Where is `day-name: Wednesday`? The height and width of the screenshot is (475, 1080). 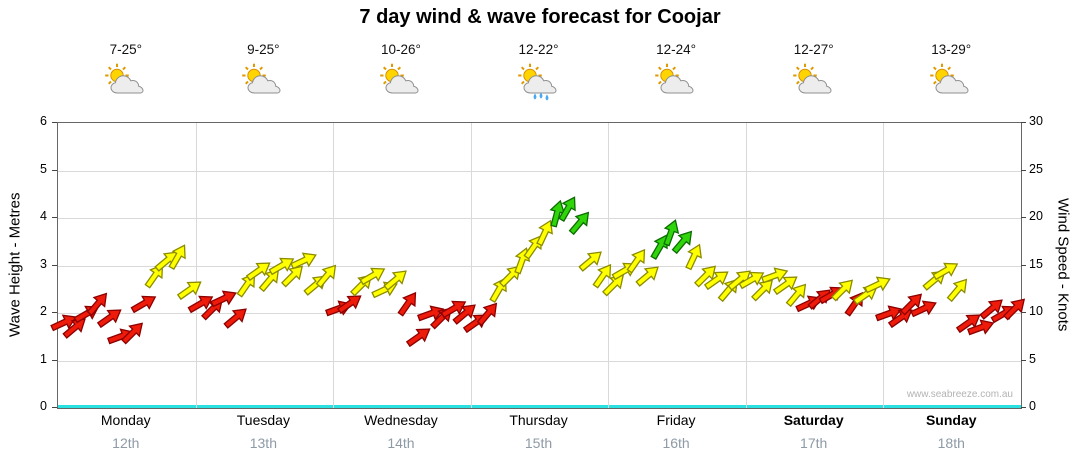 day-name: Wednesday is located at coordinates (401, 420).